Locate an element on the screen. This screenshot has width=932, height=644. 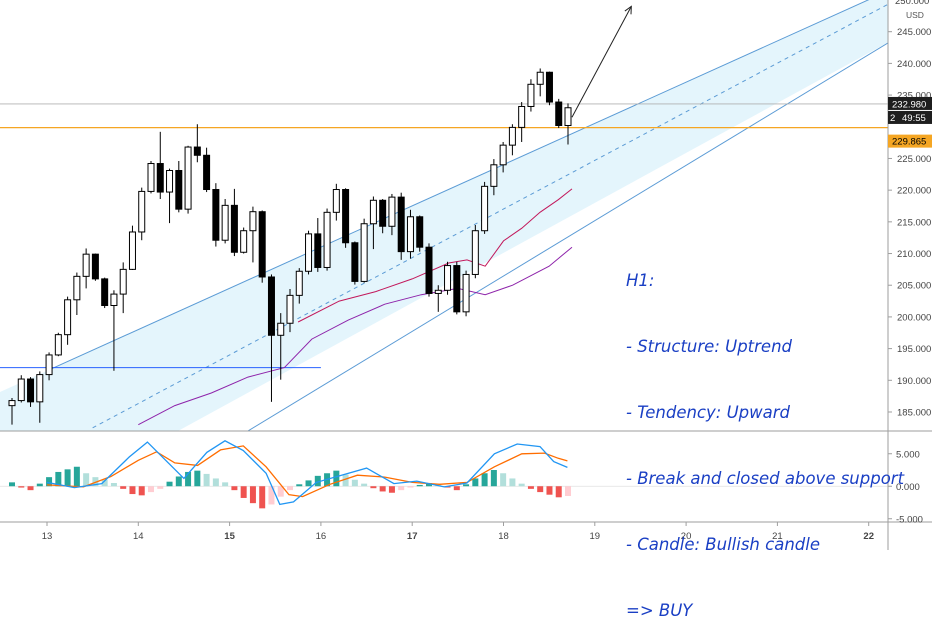
support-price-tag is located at coordinates (910, 141).